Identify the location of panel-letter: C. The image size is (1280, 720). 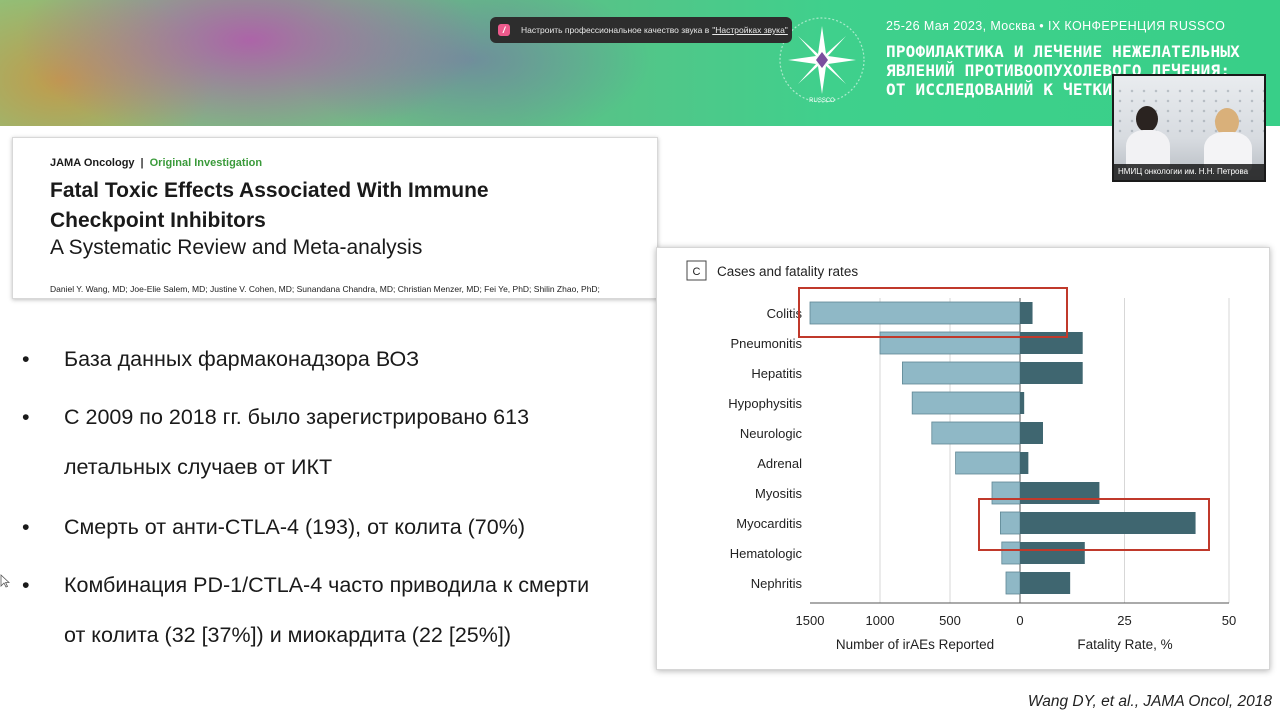
(697, 272).